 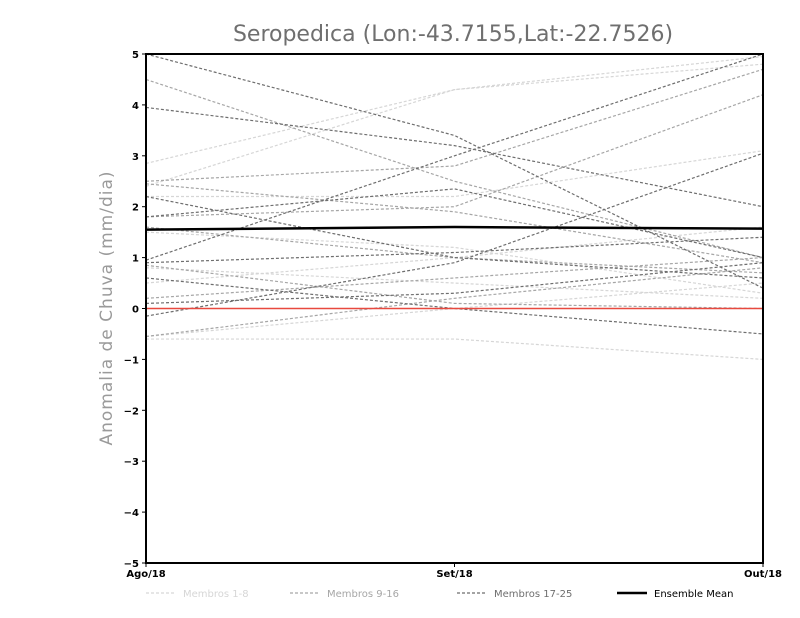 I want to click on chart-title: Seropedica (Lon:-43.7155,Lat:-22.7526), so click(x=453, y=34).